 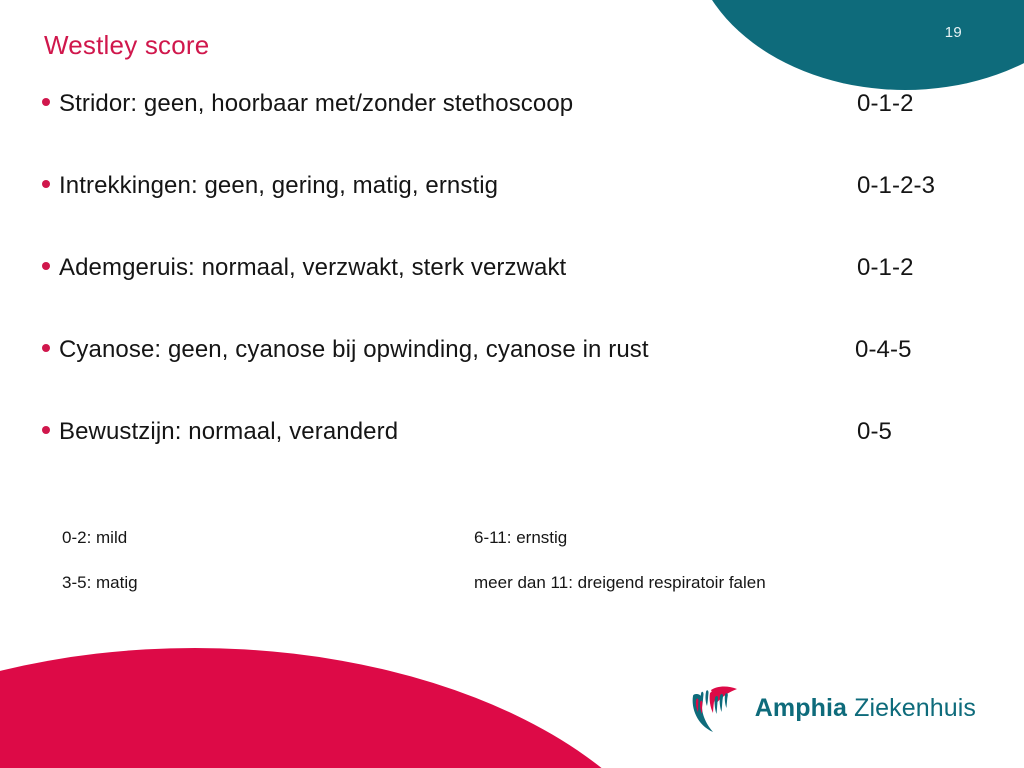 What do you see at coordinates (229, 431) in the screenshot?
I see `criterion-label: Bewustzijn: normaal, veranderd` at bounding box center [229, 431].